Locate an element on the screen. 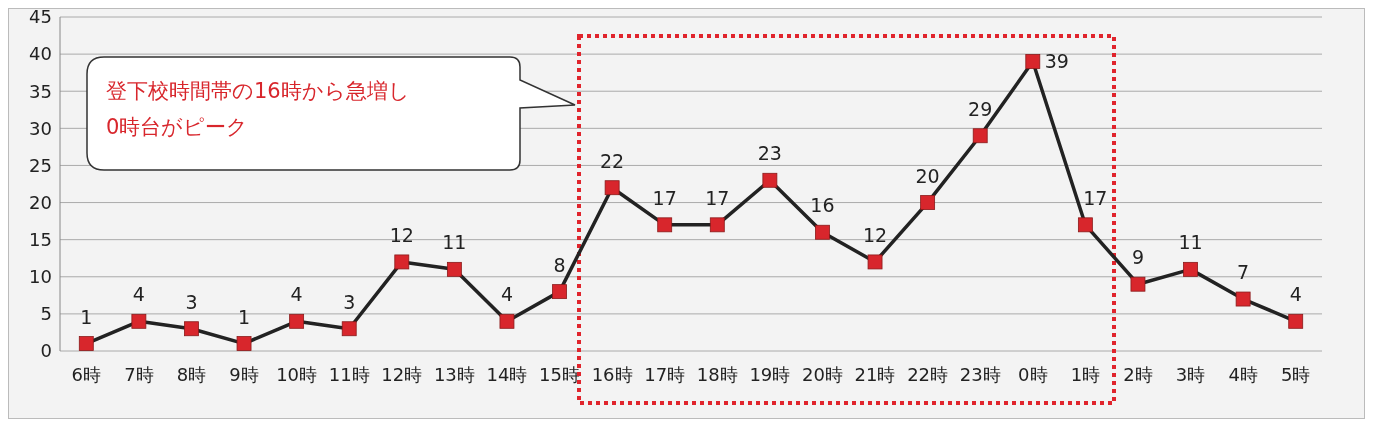  x-tick-label: 8時 is located at coordinates (191, 374).